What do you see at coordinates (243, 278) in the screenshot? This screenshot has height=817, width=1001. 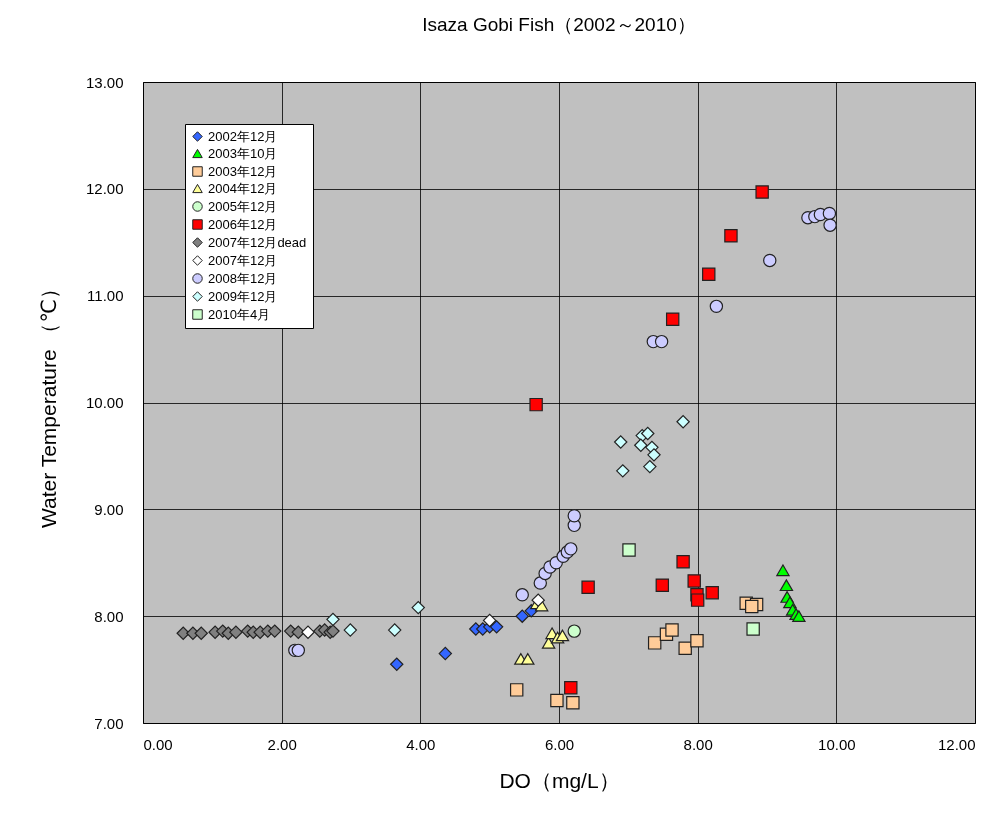 I see `legend-label: 2008年12月` at bounding box center [243, 278].